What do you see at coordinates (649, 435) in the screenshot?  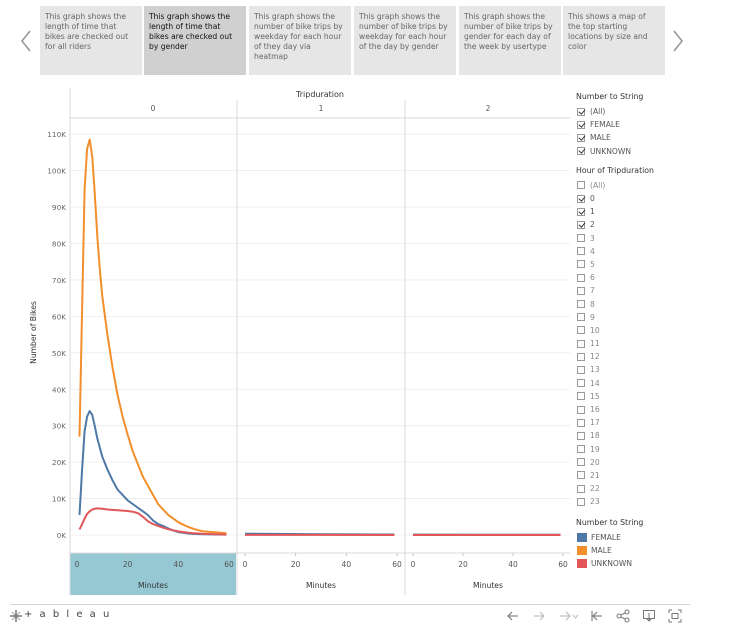 I see `hour-filter-option: 18` at bounding box center [649, 435].